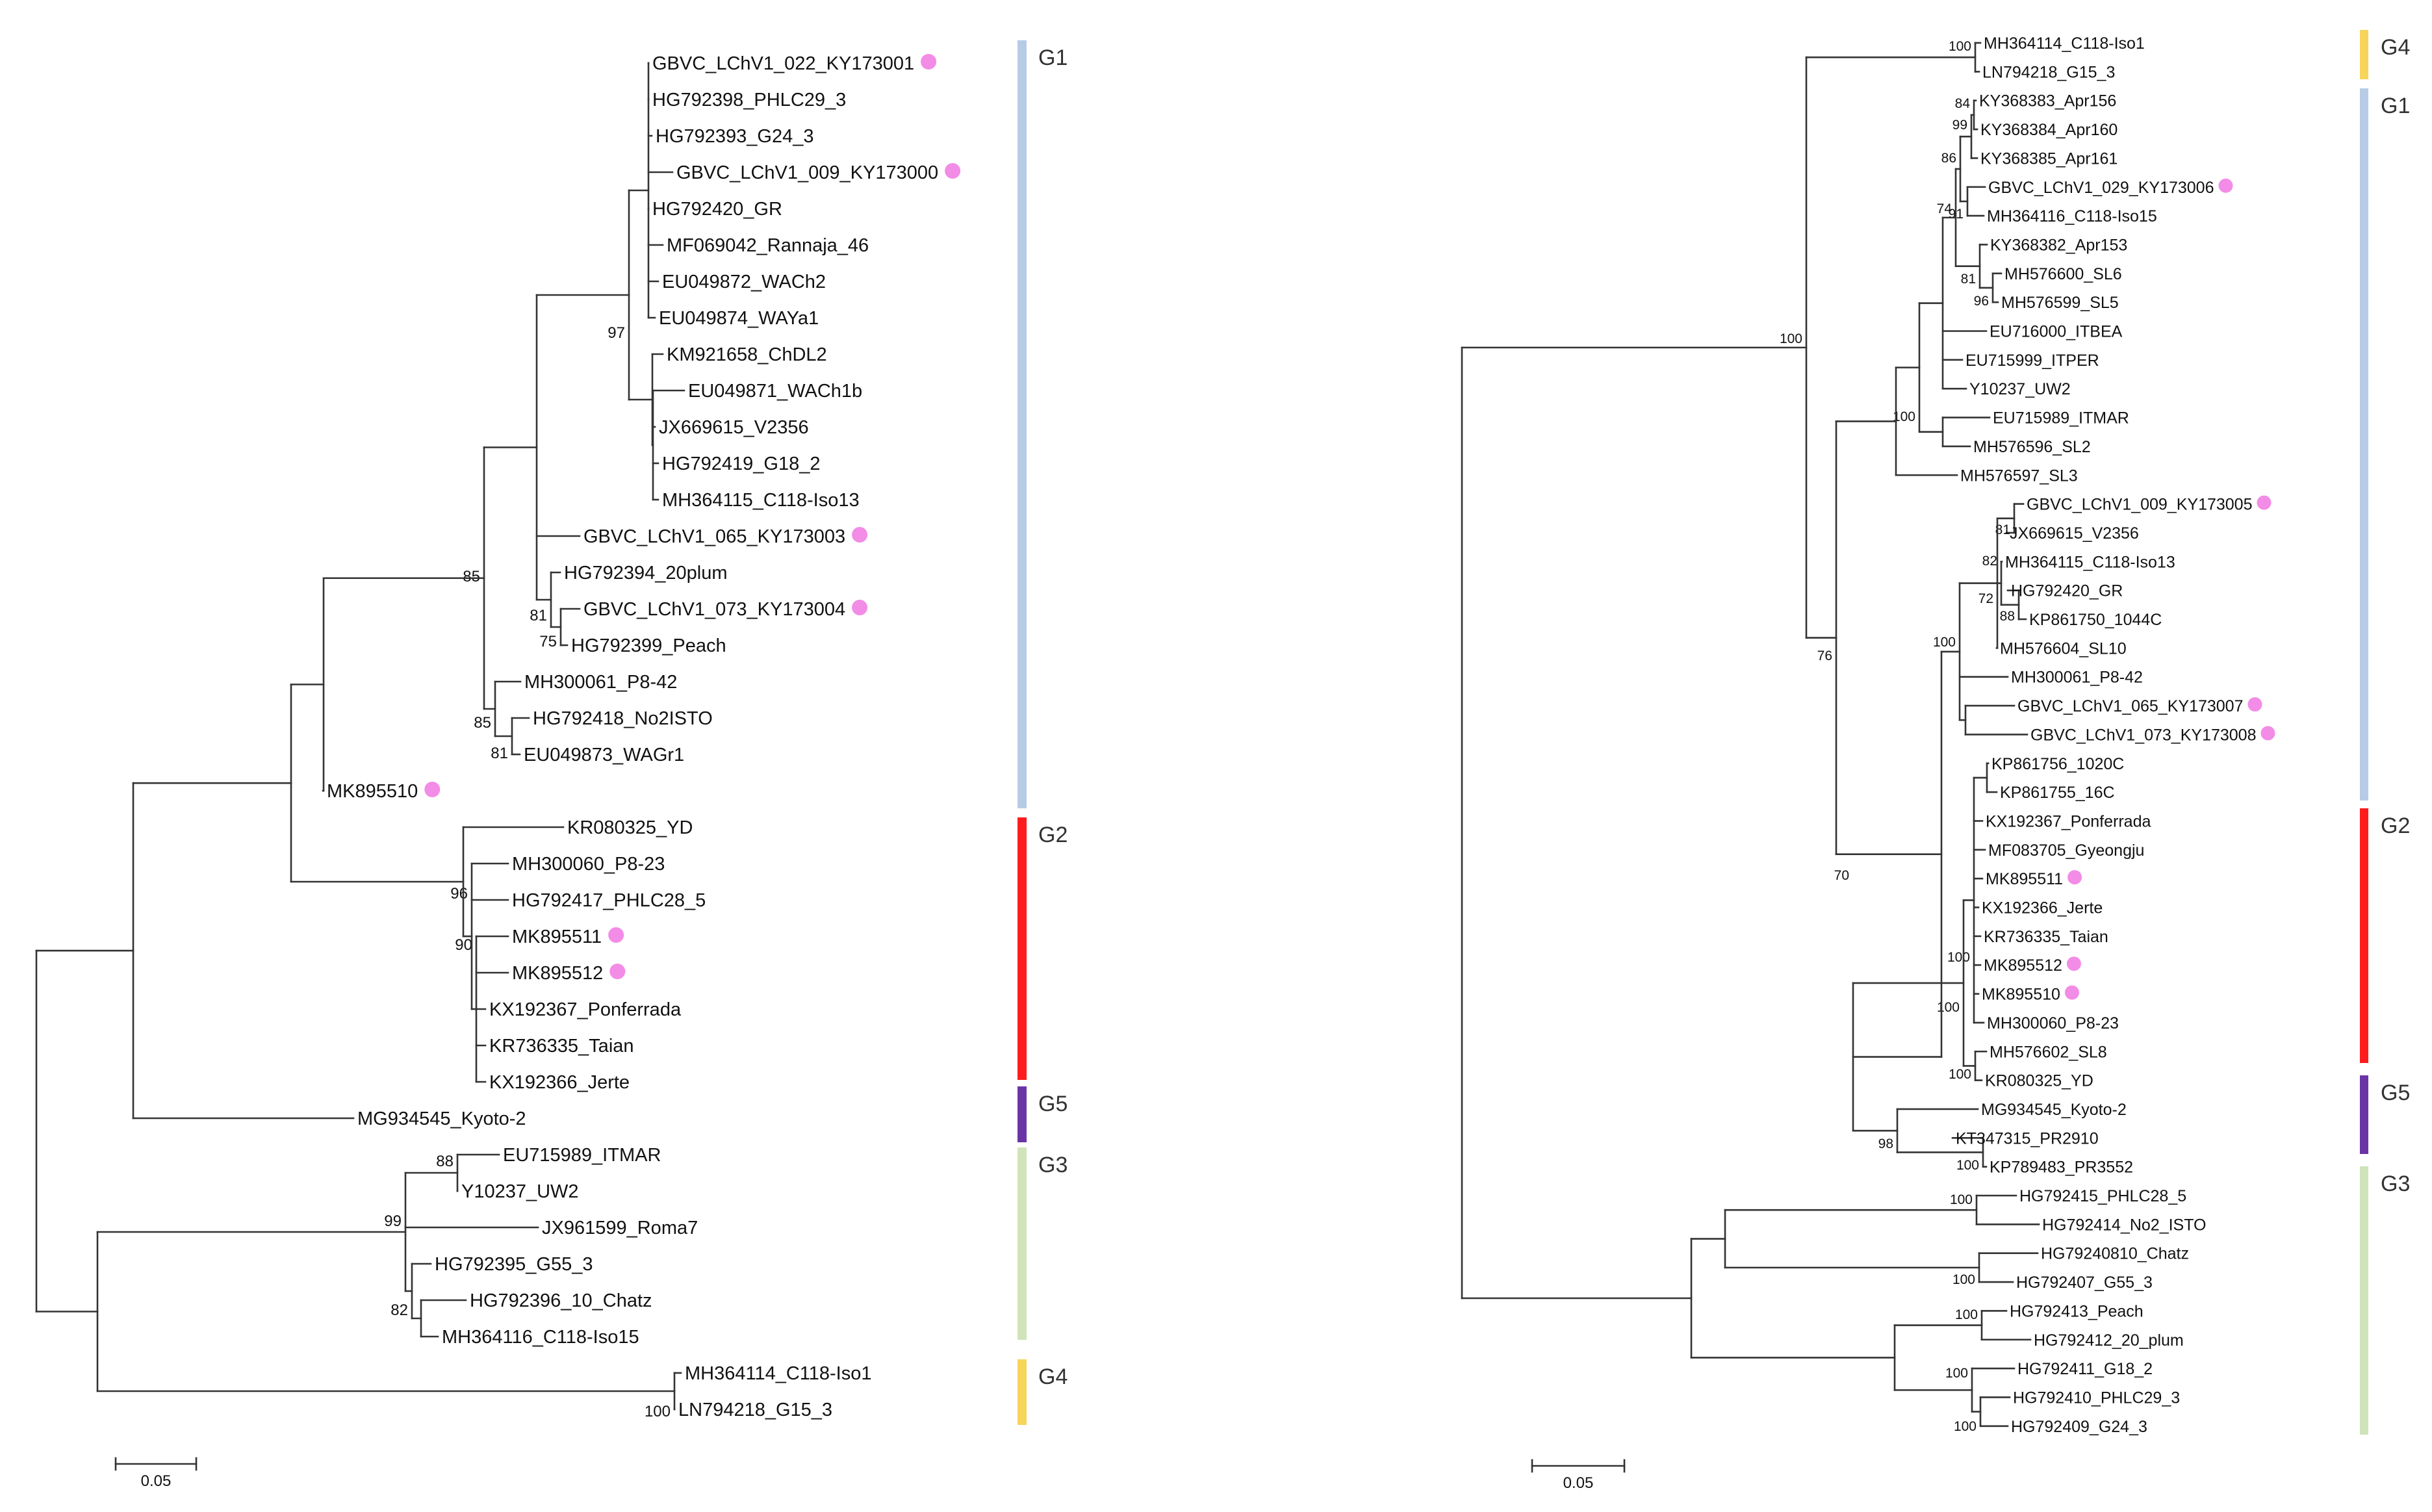  I want to click on taxon-label: MH364115_C118-Iso13, so click(761, 500).